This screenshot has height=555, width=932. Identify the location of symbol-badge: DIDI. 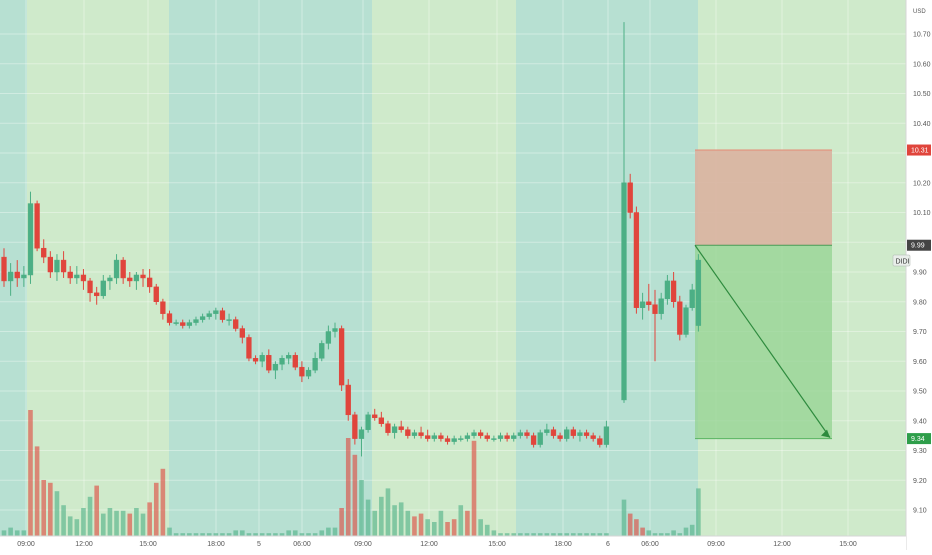
(901, 260).